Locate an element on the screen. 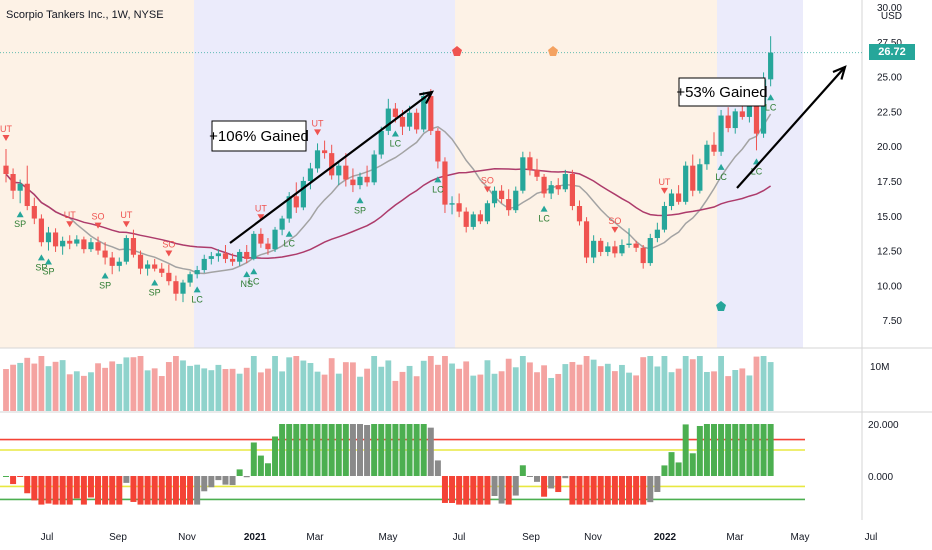 Image resolution: width=932 pixels, height=550 pixels. signal-label: UT is located at coordinates (261, 208).